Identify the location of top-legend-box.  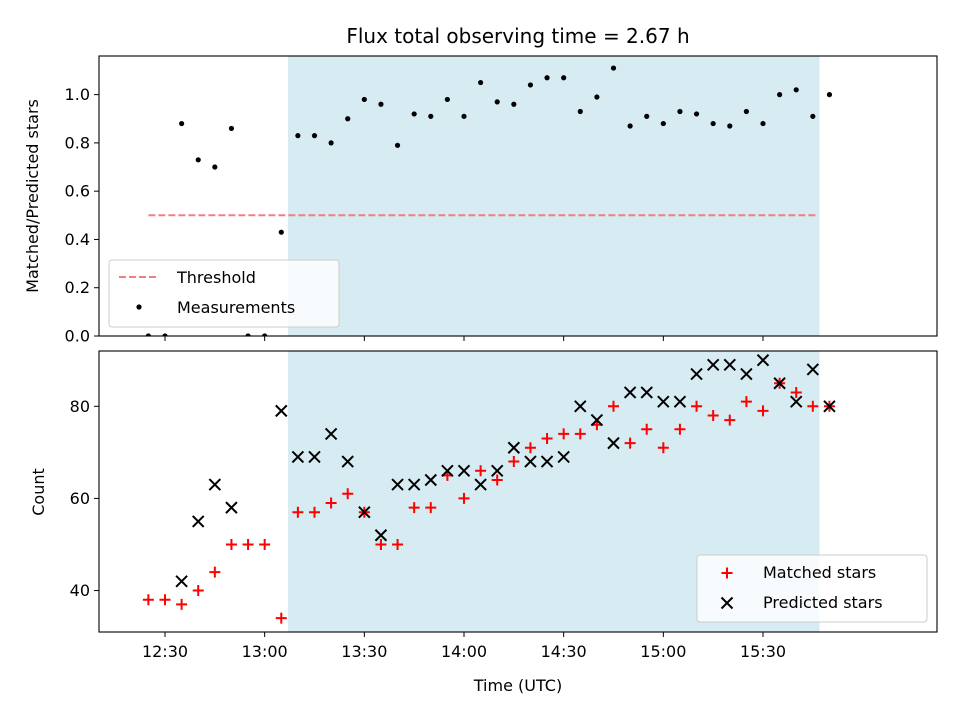
(224, 293).